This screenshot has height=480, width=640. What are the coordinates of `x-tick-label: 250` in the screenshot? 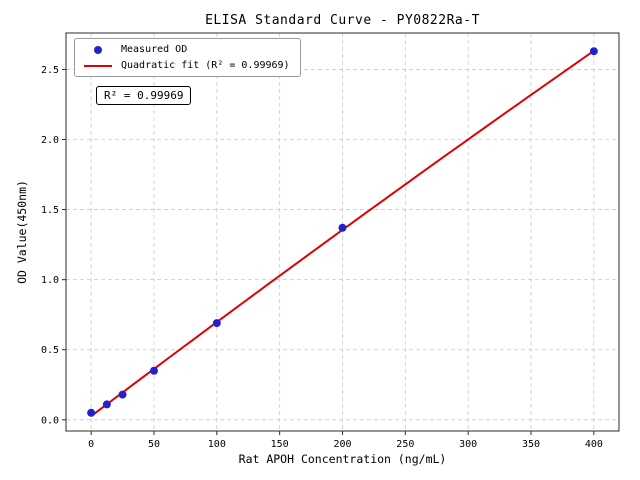 It's located at (405, 444).